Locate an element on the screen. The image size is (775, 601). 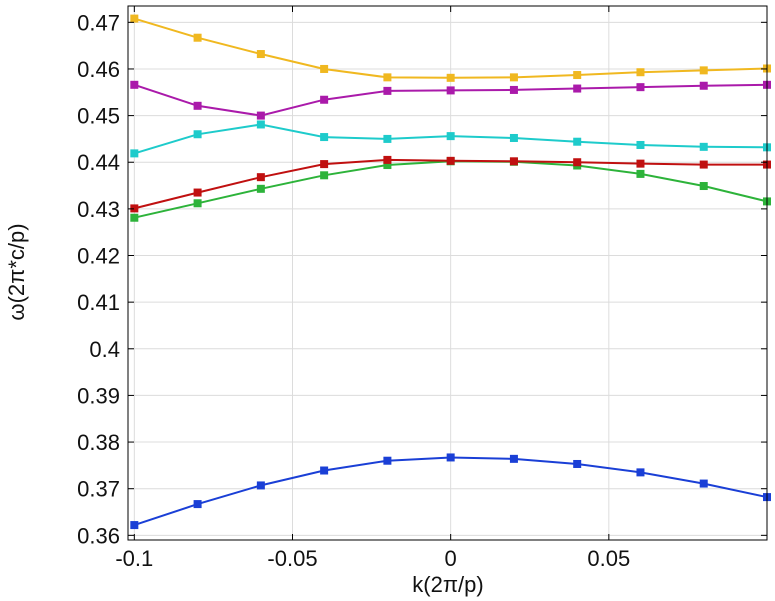
x-tick-label: -0.05 is located at coordinates (292, 558).